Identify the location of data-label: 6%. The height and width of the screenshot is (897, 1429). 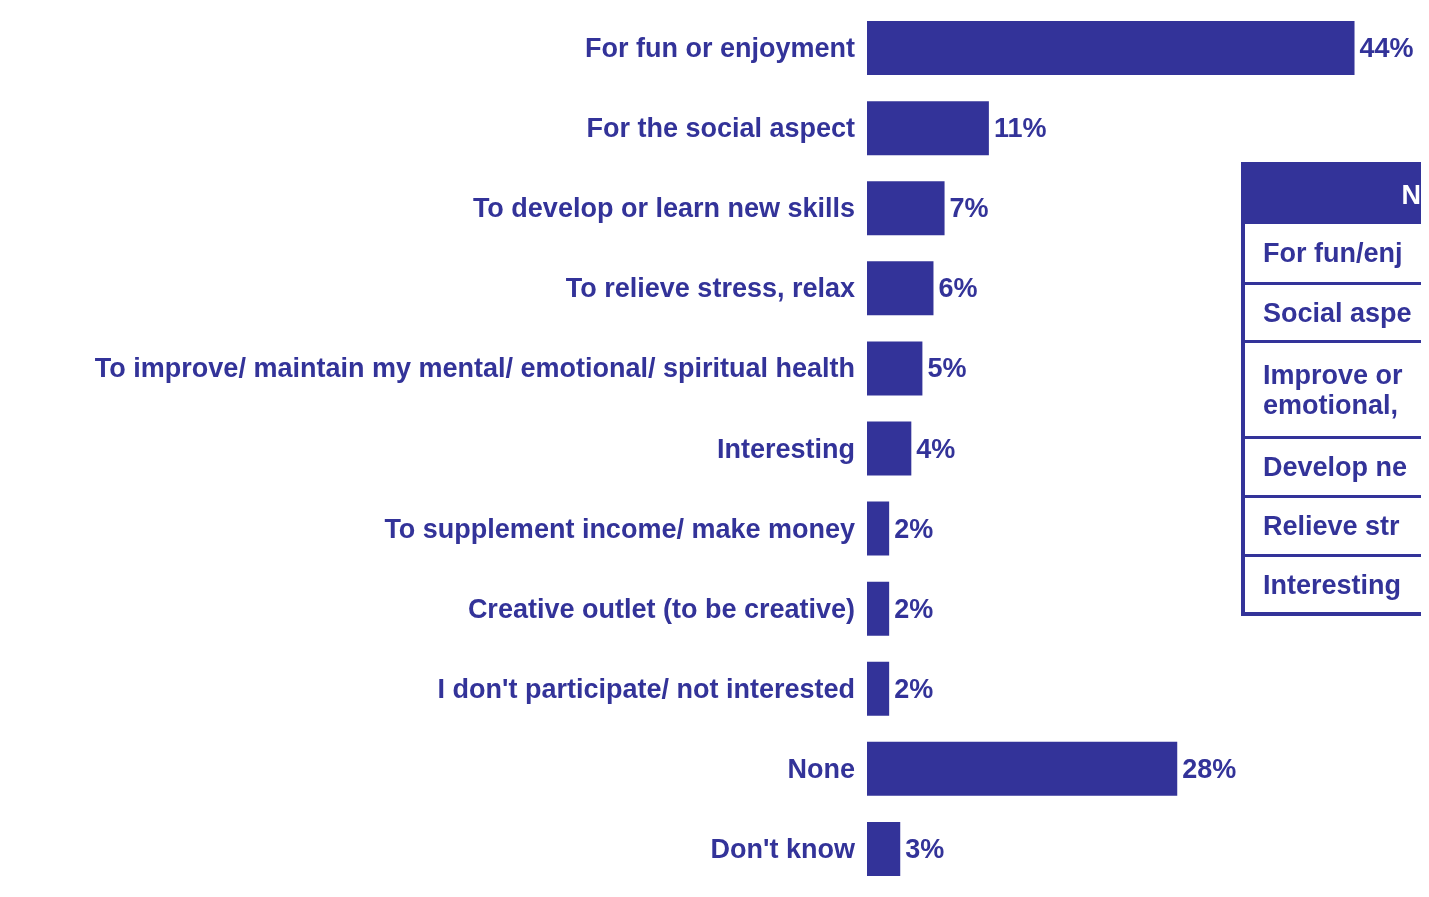
(958, 288).